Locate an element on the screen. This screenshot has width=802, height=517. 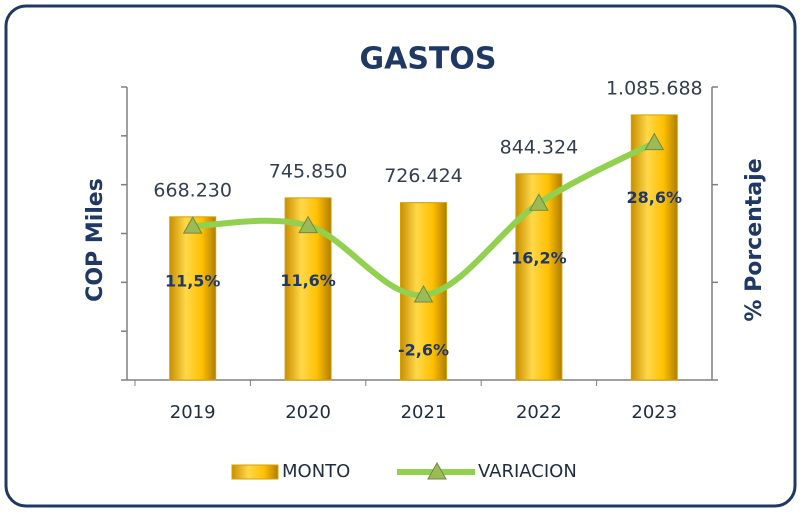
line-value-label: -2,6% is located at coordinates (423, 350).